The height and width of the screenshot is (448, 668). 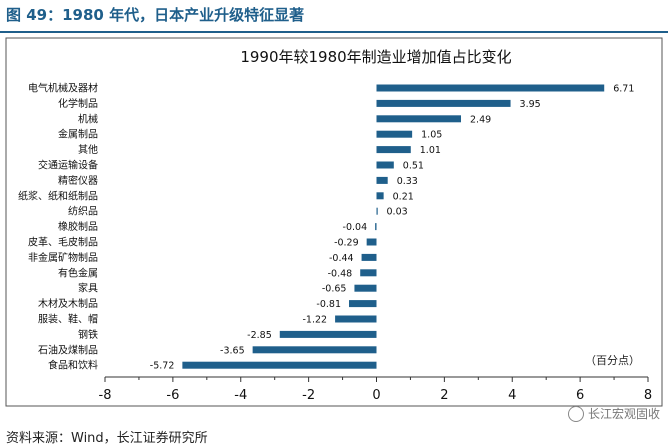 What do you see at coordinates (315, 320) in the screenshot?
I see `data-label: -1.22` at bounding box center [315, 320].